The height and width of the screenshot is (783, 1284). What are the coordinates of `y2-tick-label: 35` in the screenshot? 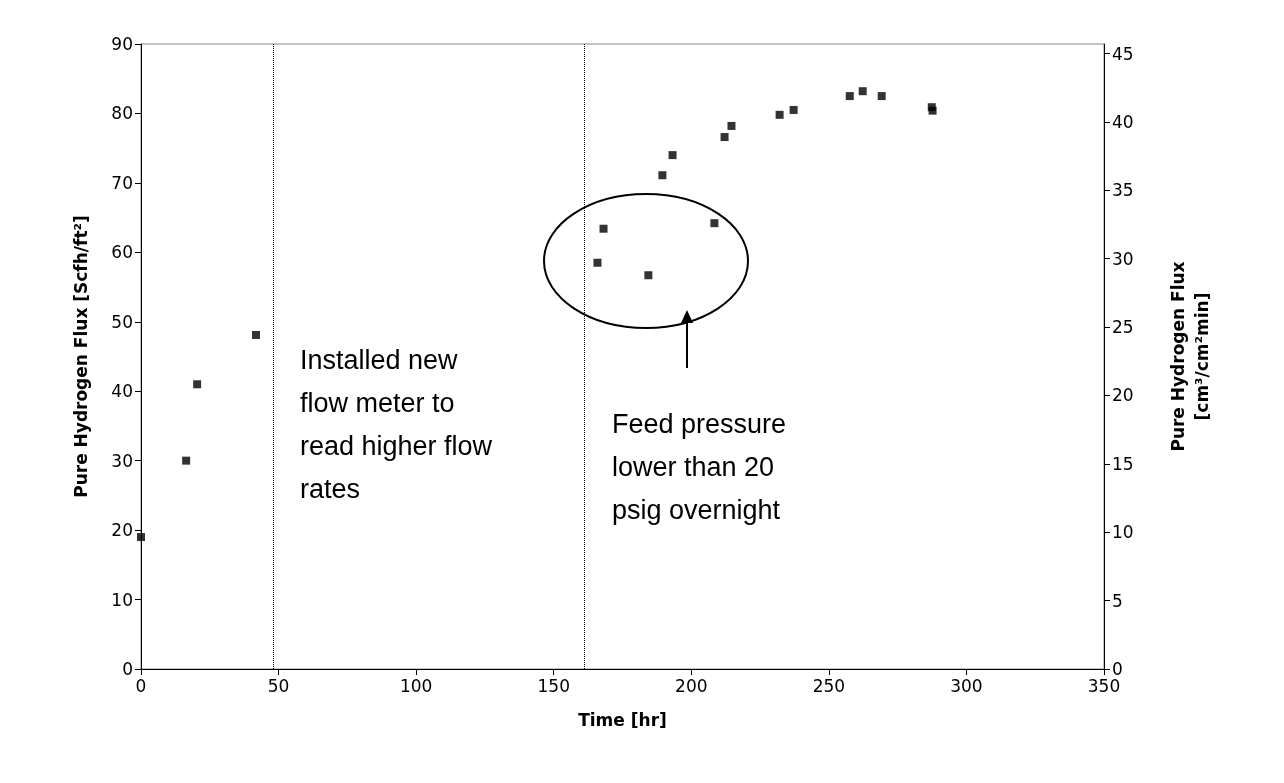 It's located at (1123, 190).